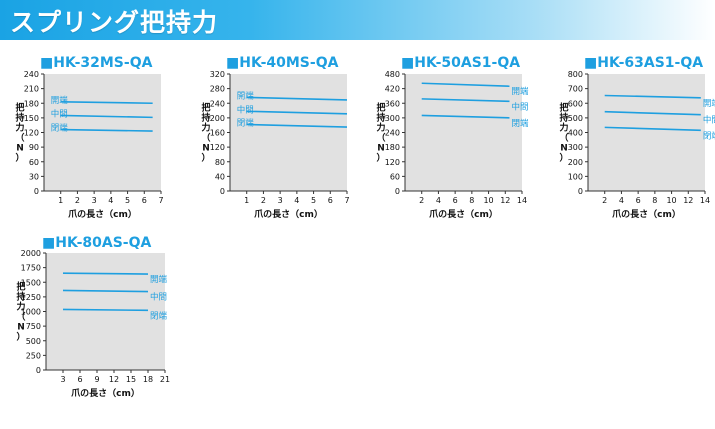  I want to click on y-tick-label: 300, so click(575, 147).